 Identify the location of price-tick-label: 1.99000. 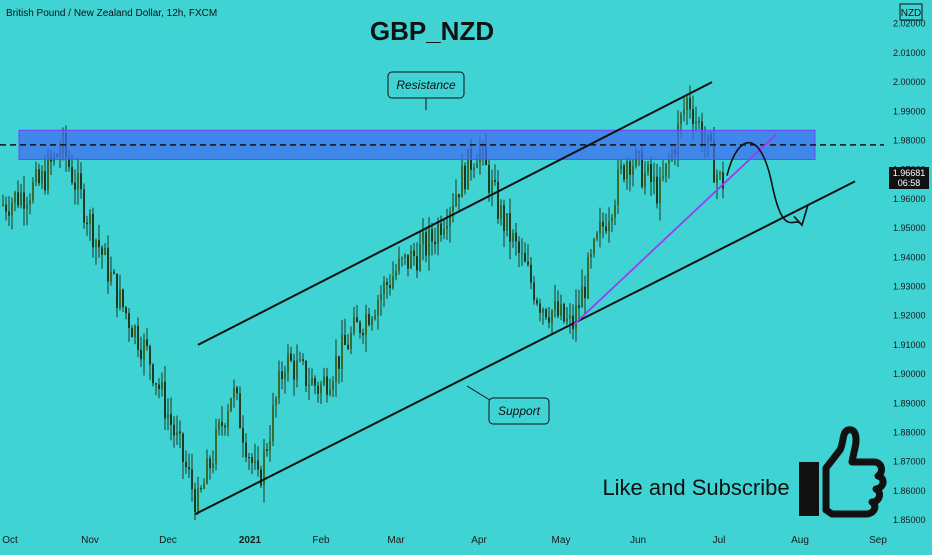
(909, 111).